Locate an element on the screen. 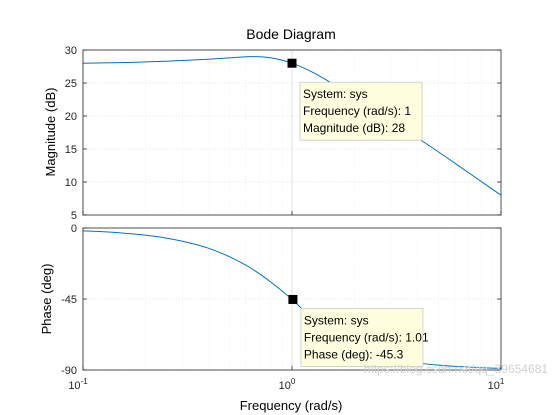 This screenshot has width=554, height=415. y-tick-label: -90 is located at coordinates (69, 371).